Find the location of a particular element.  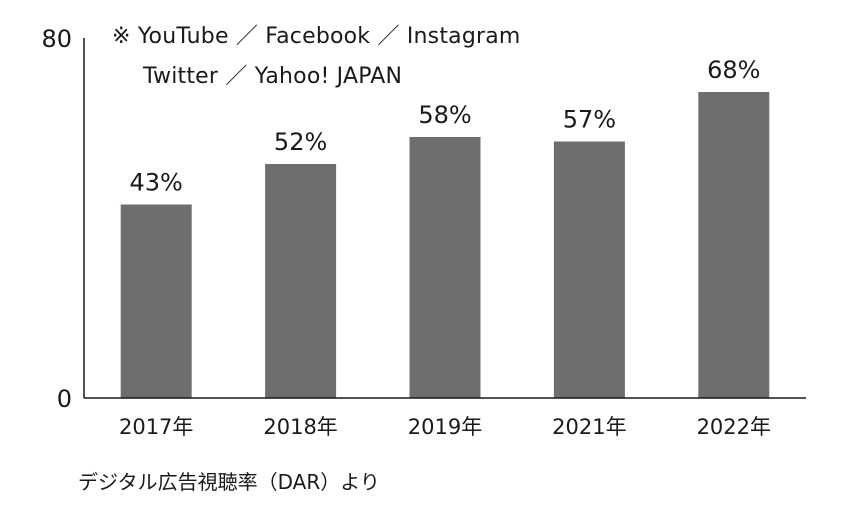

x-tick-label-1: 2018年 is located at coordinates (300, 427).